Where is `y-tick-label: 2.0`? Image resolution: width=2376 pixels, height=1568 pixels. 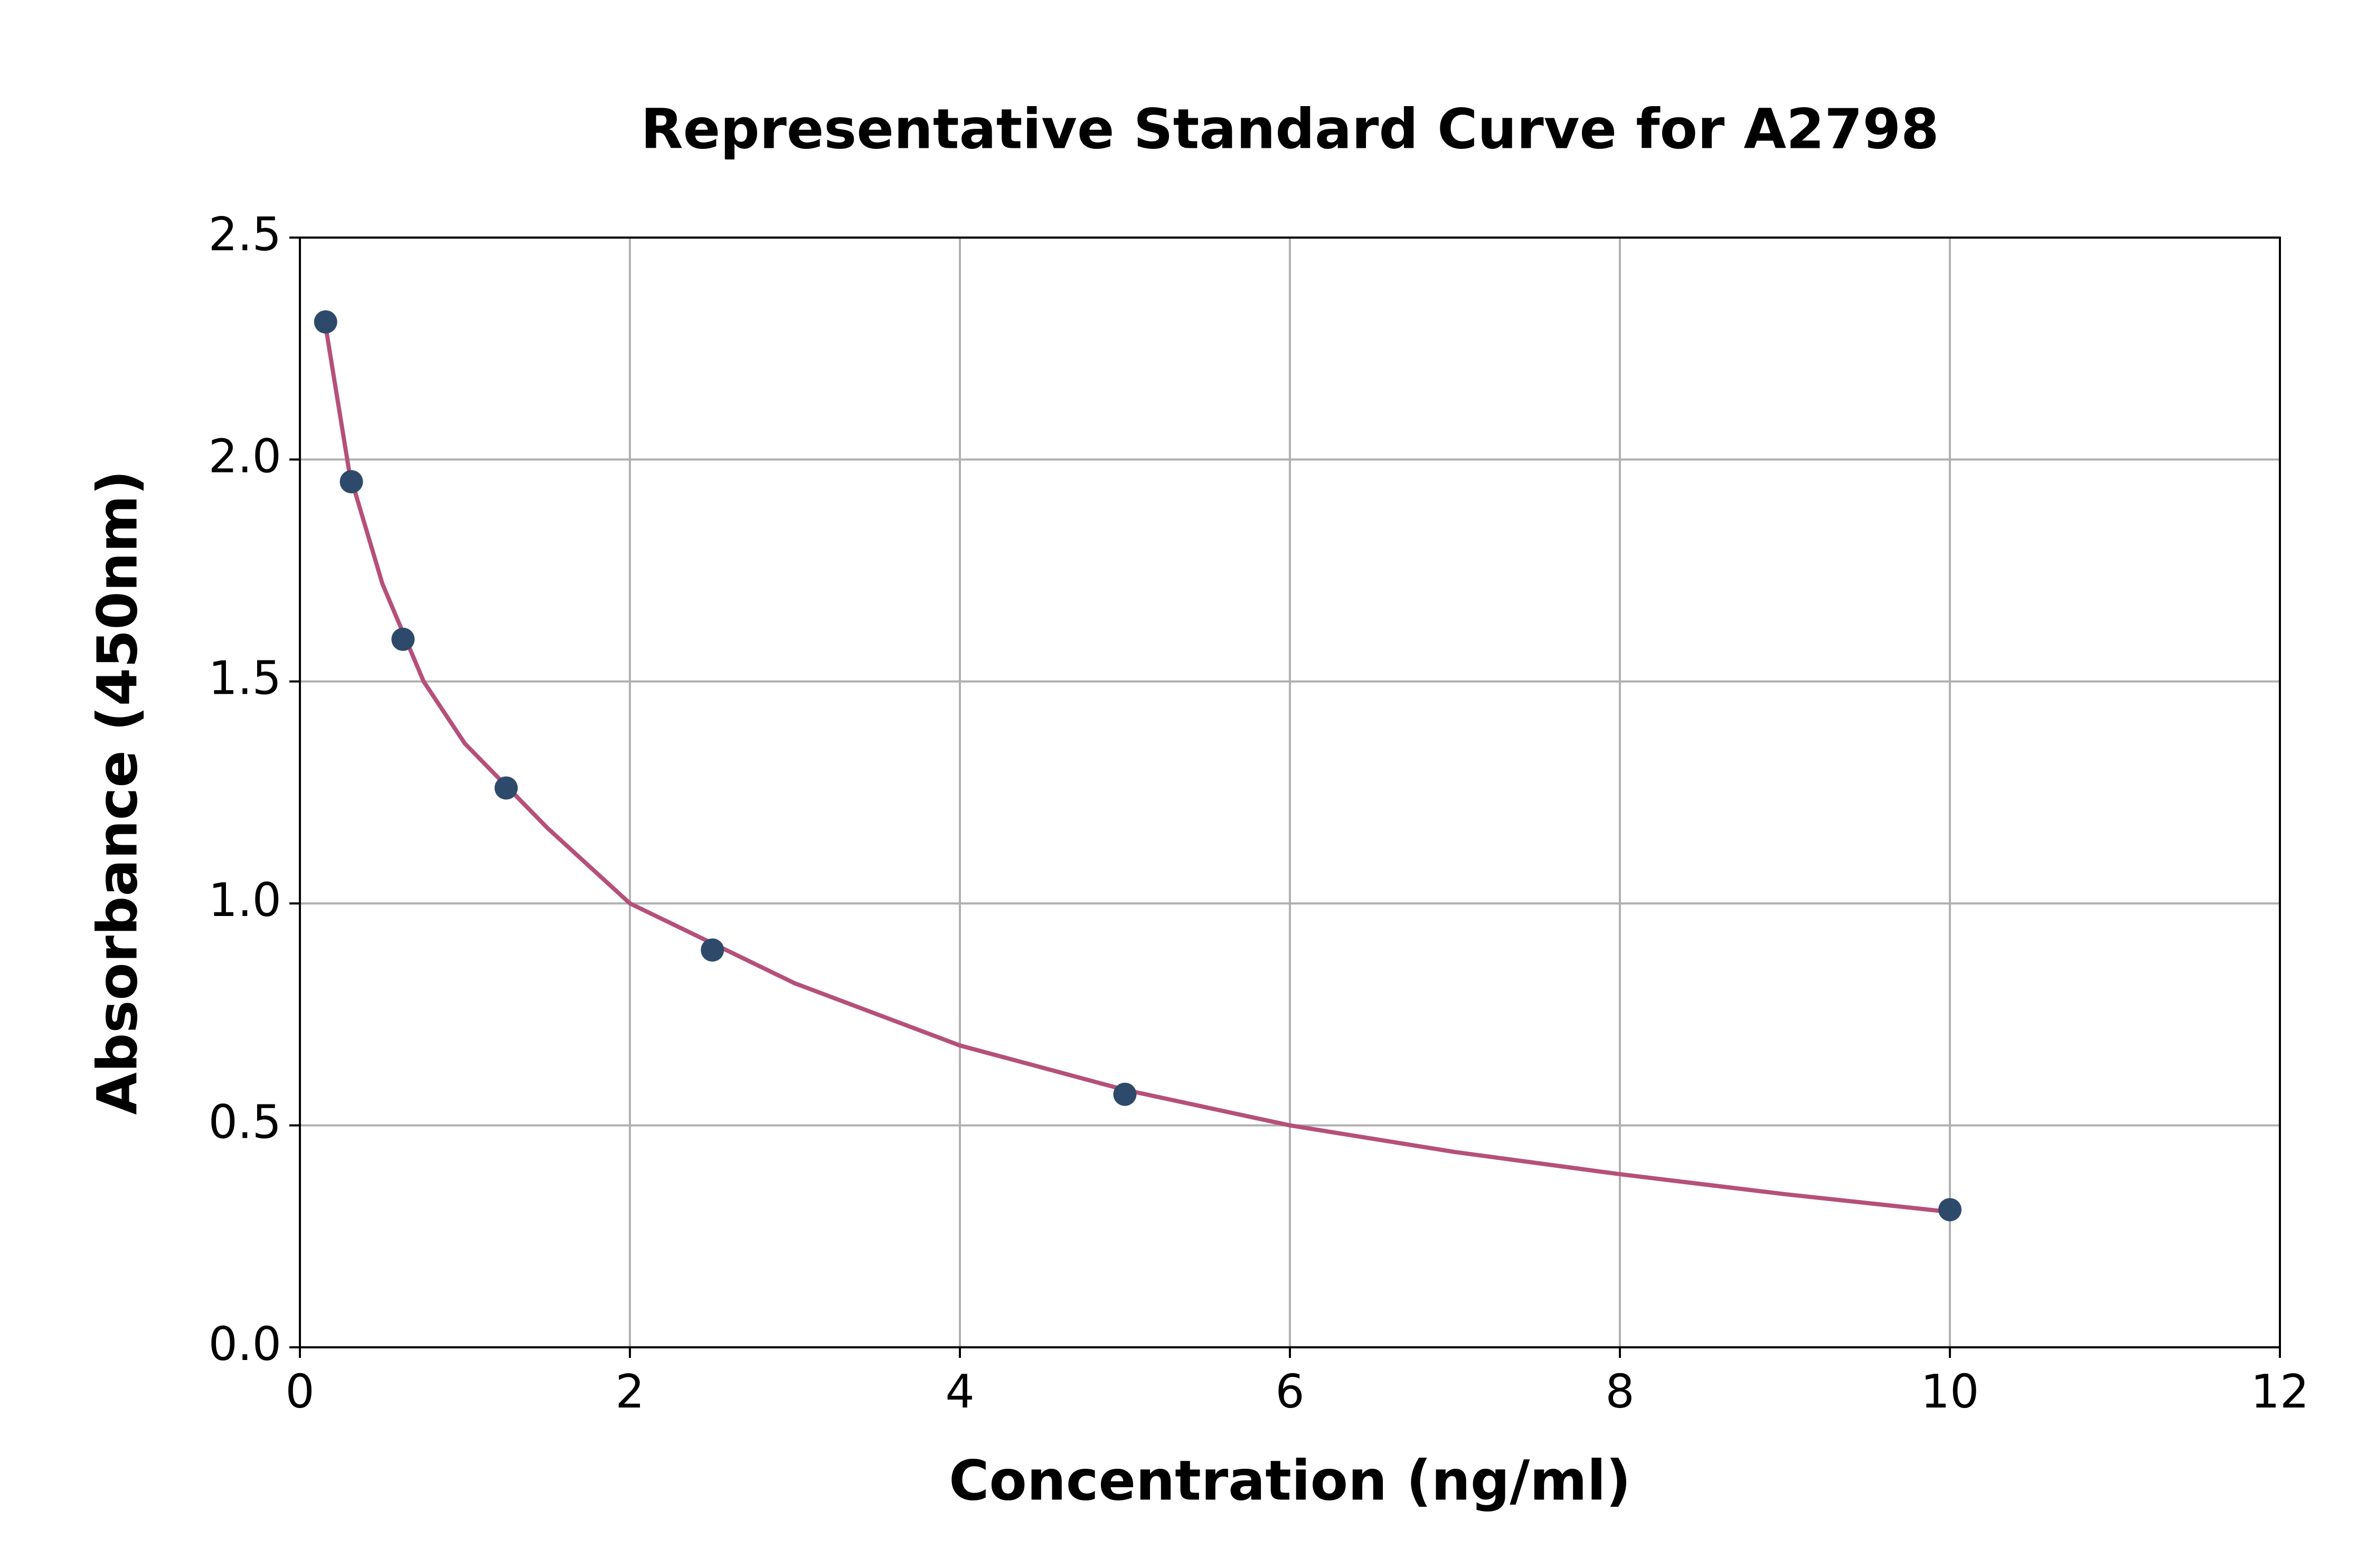
y-tick-label: 2.0 is located at coordinates (245, 456).